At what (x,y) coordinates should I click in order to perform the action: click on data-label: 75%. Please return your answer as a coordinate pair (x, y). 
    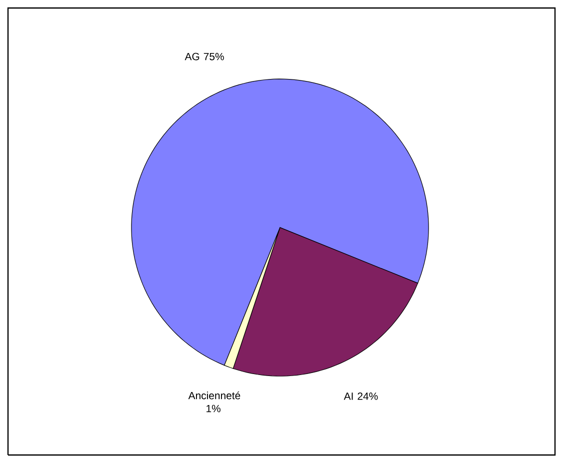
    Looking at the image, I should click on (214, 56).